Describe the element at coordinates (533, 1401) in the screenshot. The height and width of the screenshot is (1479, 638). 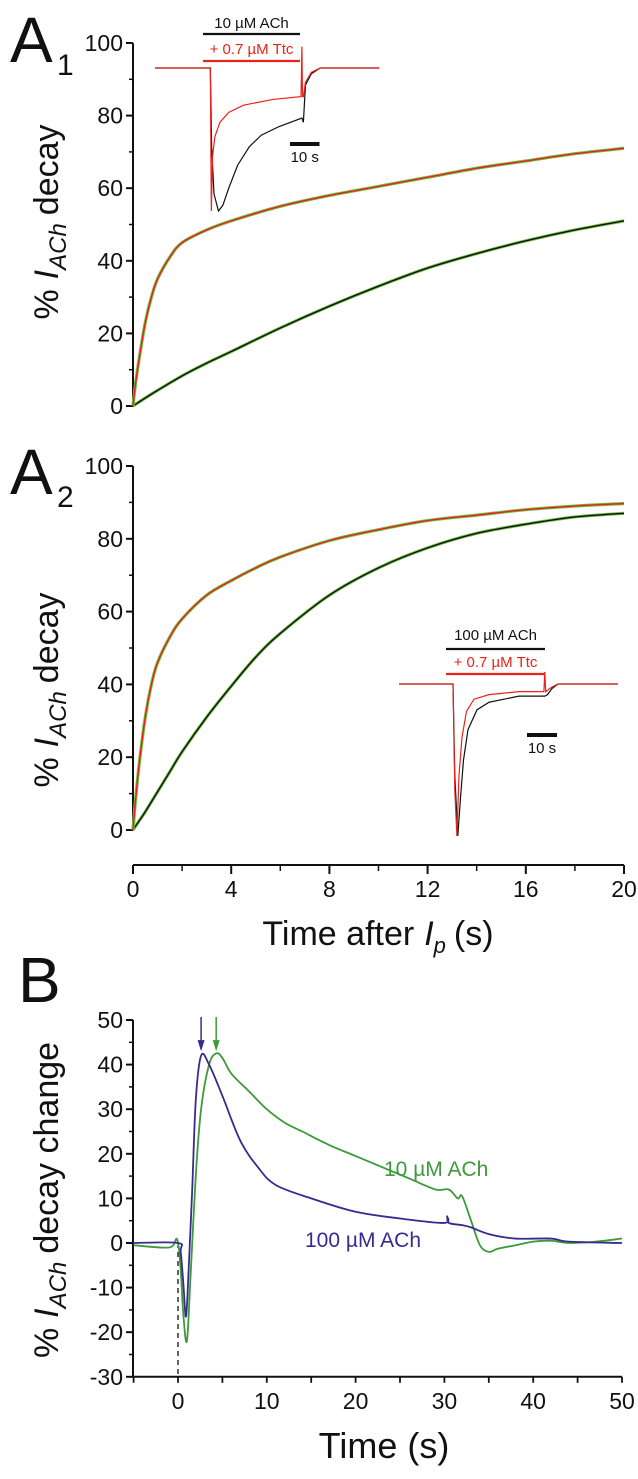
I see `x-tick-label: 40` at that location.